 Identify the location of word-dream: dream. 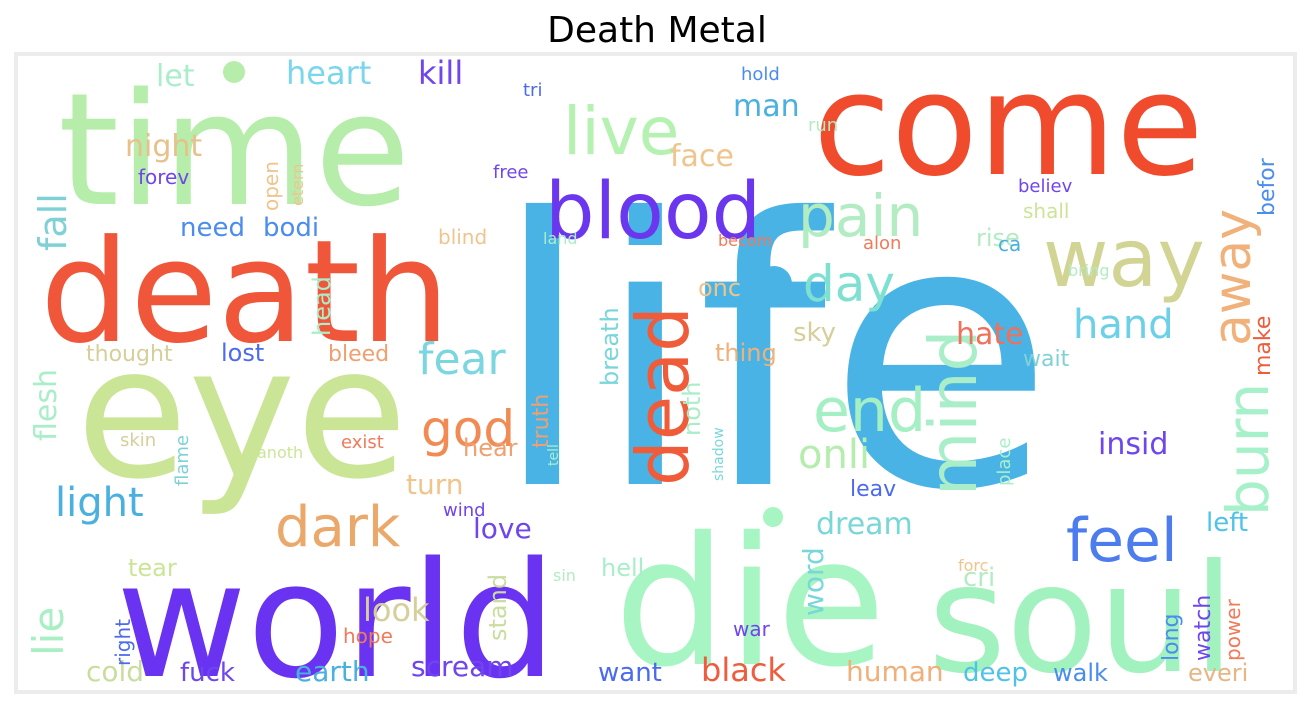
(864, 524).